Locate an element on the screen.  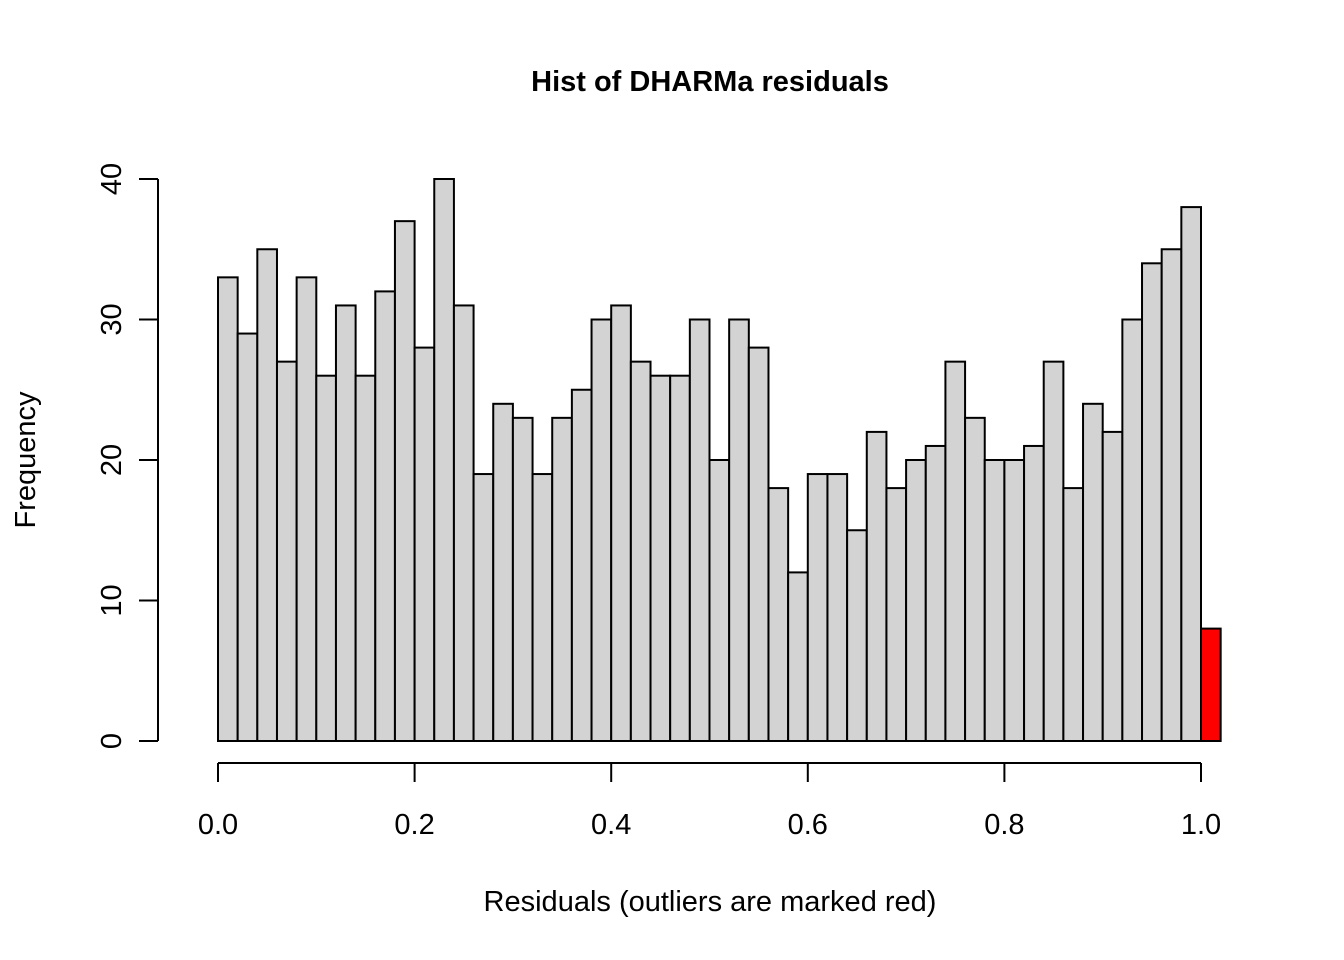
x-axis-label: Residuals (outliers are marked red) is located at coordinates (710, 902).